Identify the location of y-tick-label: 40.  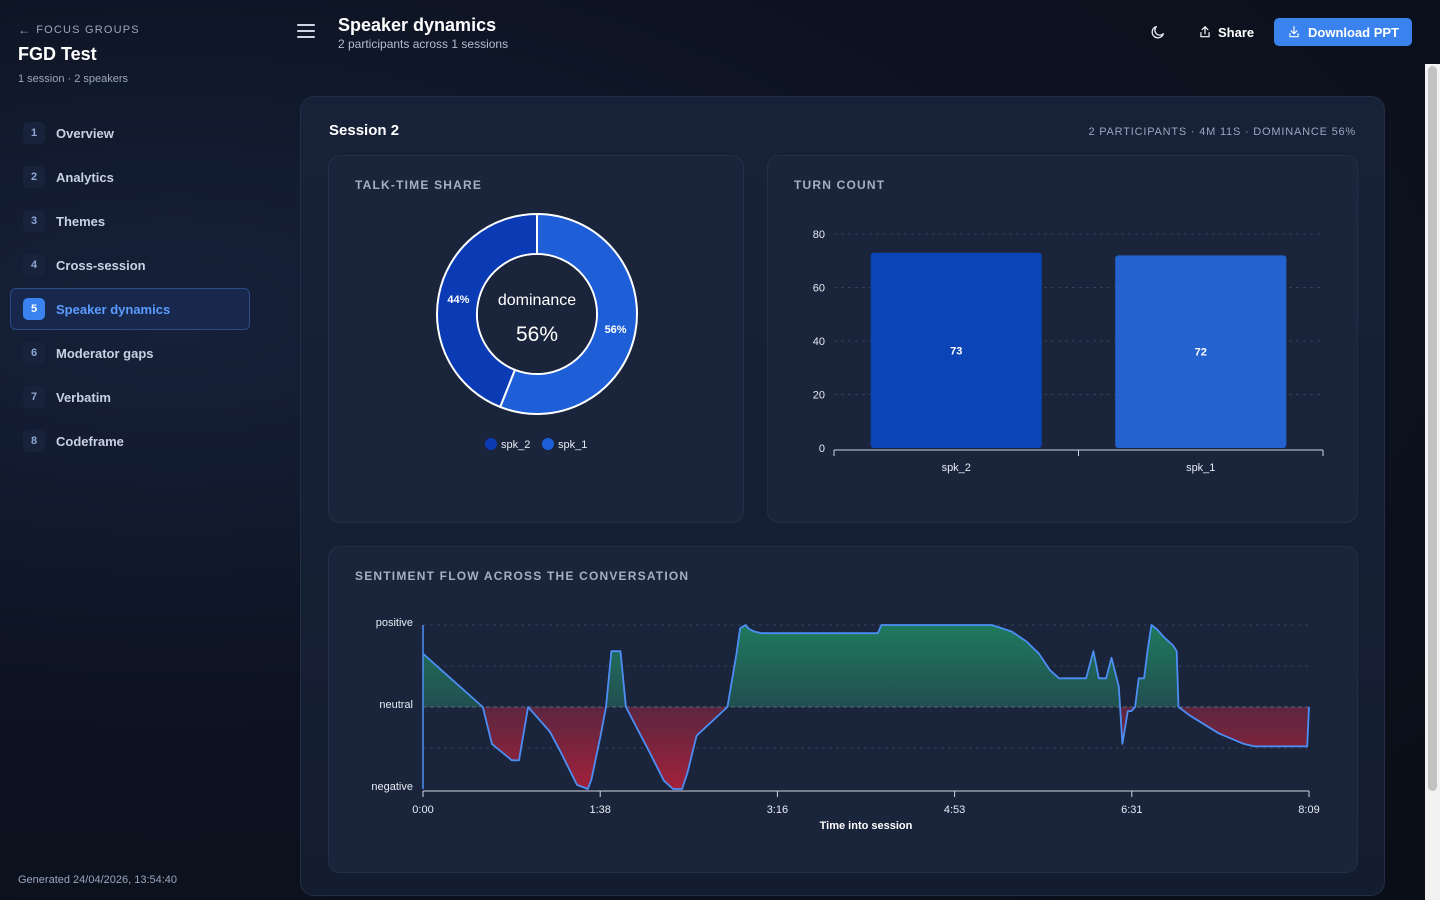
(819, 342).